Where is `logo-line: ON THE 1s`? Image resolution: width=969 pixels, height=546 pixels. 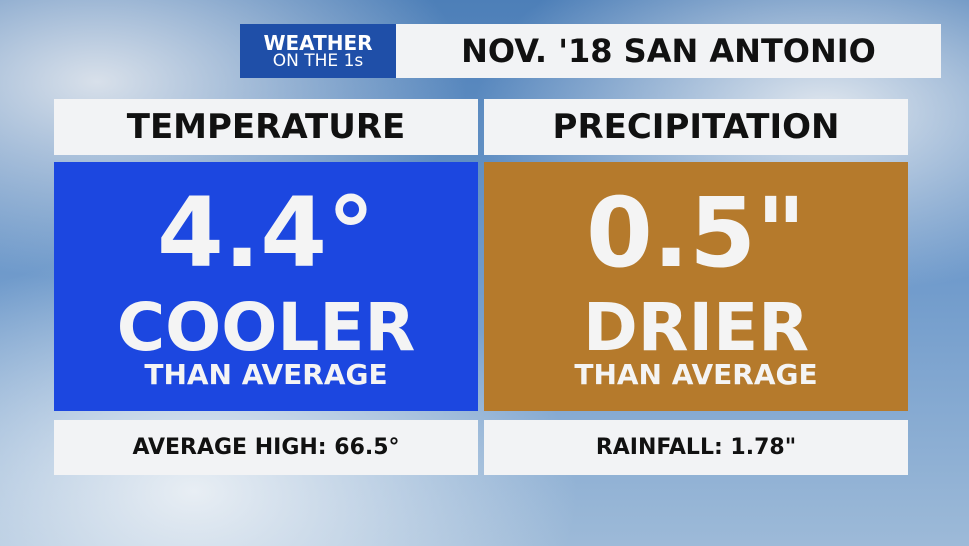
logo-line: ON THE 1s is located at coordinates (318, 60).